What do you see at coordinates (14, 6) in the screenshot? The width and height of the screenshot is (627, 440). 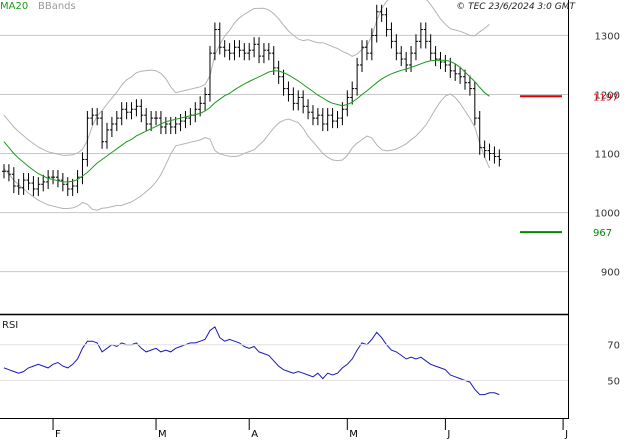 I see `legend-ma20: MA20` at bounding box center [14, 6].